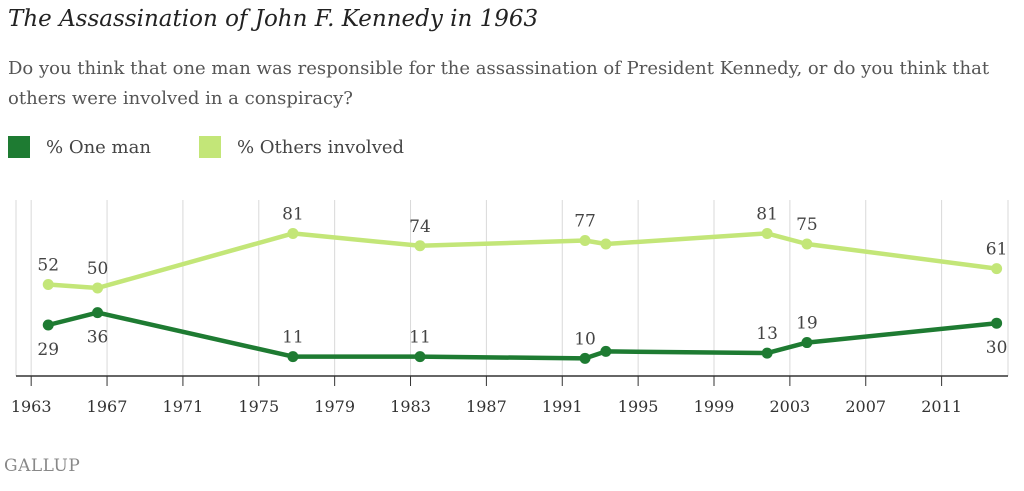 The width and height of the screenshot is (1024, 491). Describe the element at coordinates (48, 265) in the screenshot. I see `data-label-others-0: 52` at that location.